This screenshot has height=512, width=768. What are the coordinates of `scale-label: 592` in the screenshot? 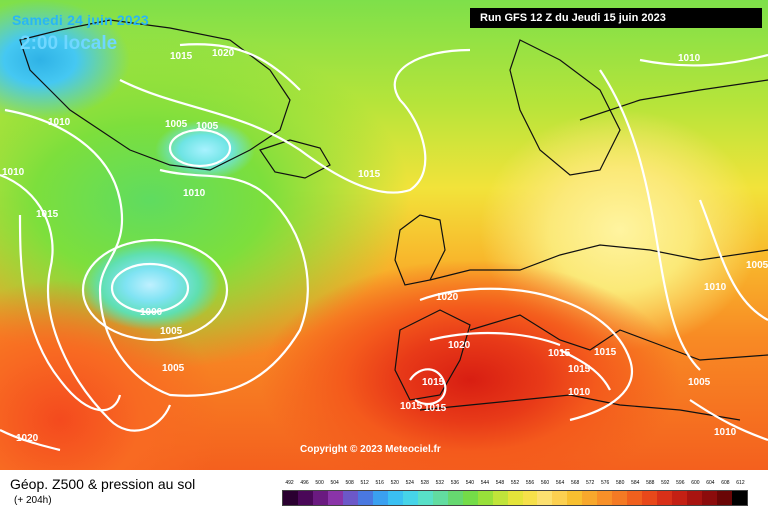 It's located at (665, 483).